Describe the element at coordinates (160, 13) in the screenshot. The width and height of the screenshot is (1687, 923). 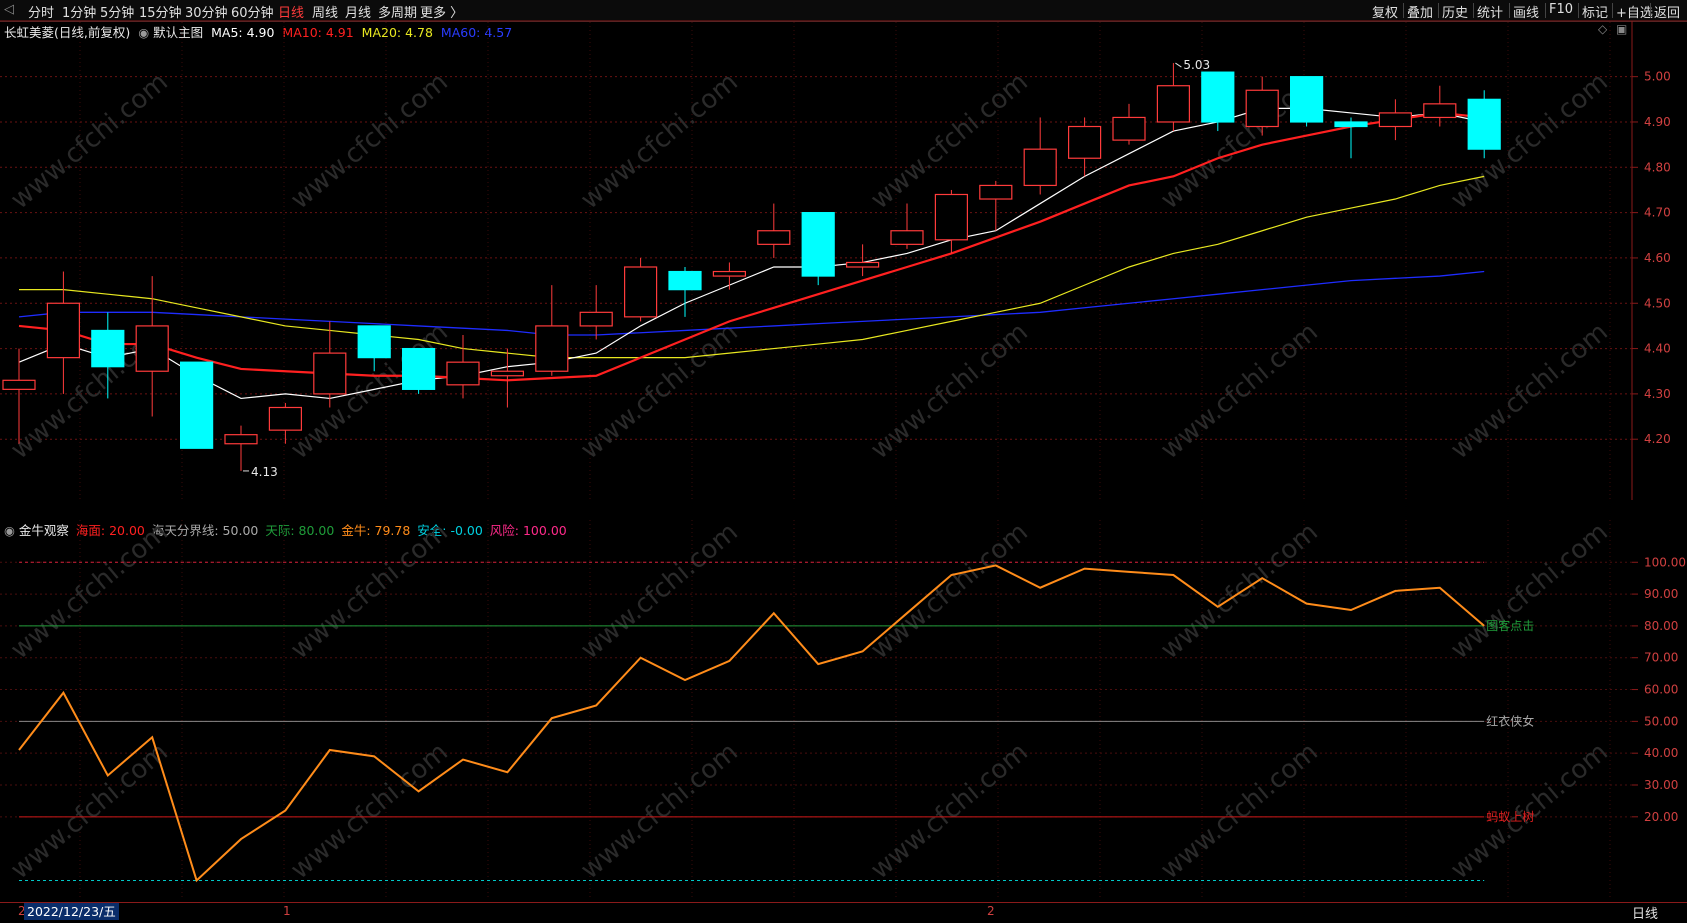
I see `timeframe-tab: 15分钟` at that location.